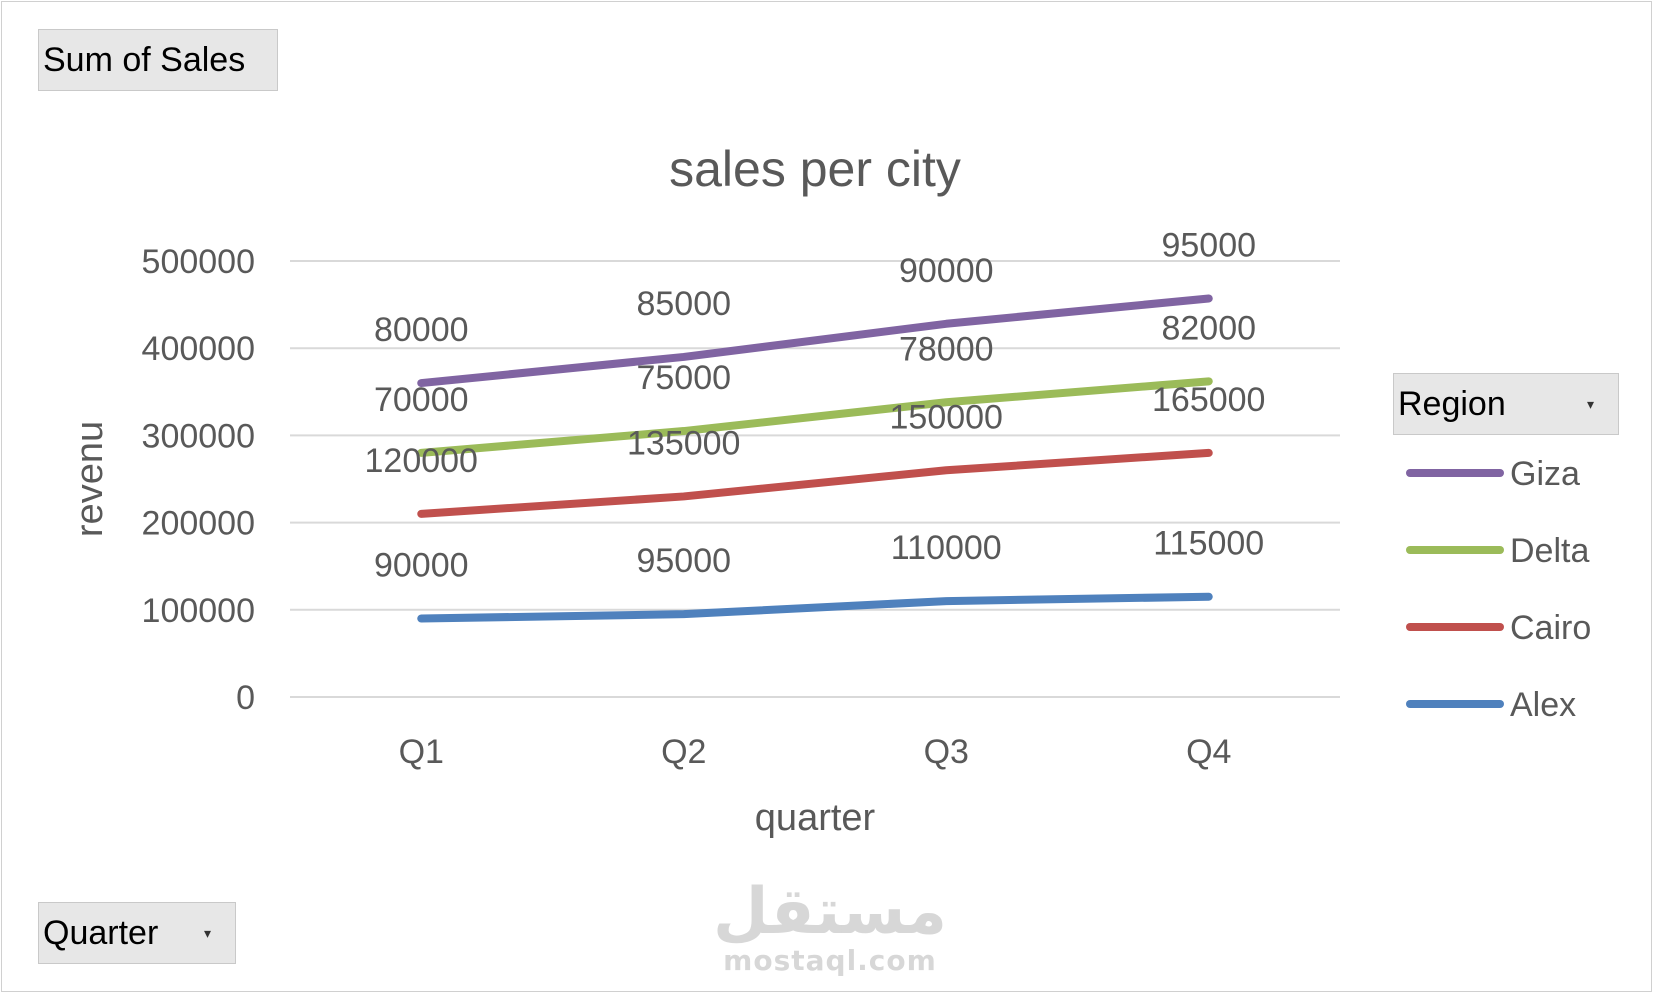 This screenshot has width=1653, height=993. What do you see at coordinates (1208, 328) in the screenshot?
I see `data-label: 82000` at bounding box center [1208, 328].